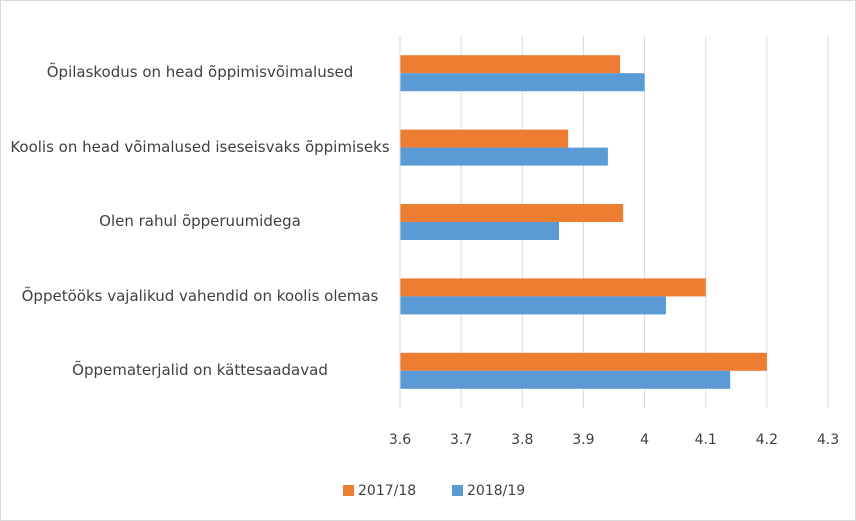 Image resolution: width=856 pixels, height=521 pixels. Describe the element at coordinates (583, 440) in the screenshot. I see `x-tick-label: 3.9` at that location.